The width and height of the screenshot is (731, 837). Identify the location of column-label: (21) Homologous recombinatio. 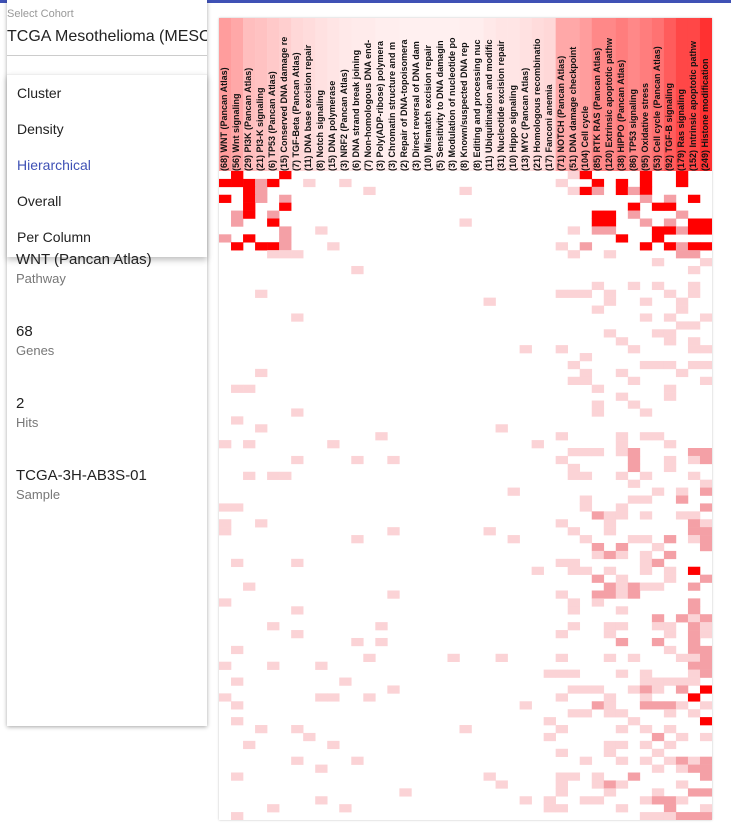
(536, 104).